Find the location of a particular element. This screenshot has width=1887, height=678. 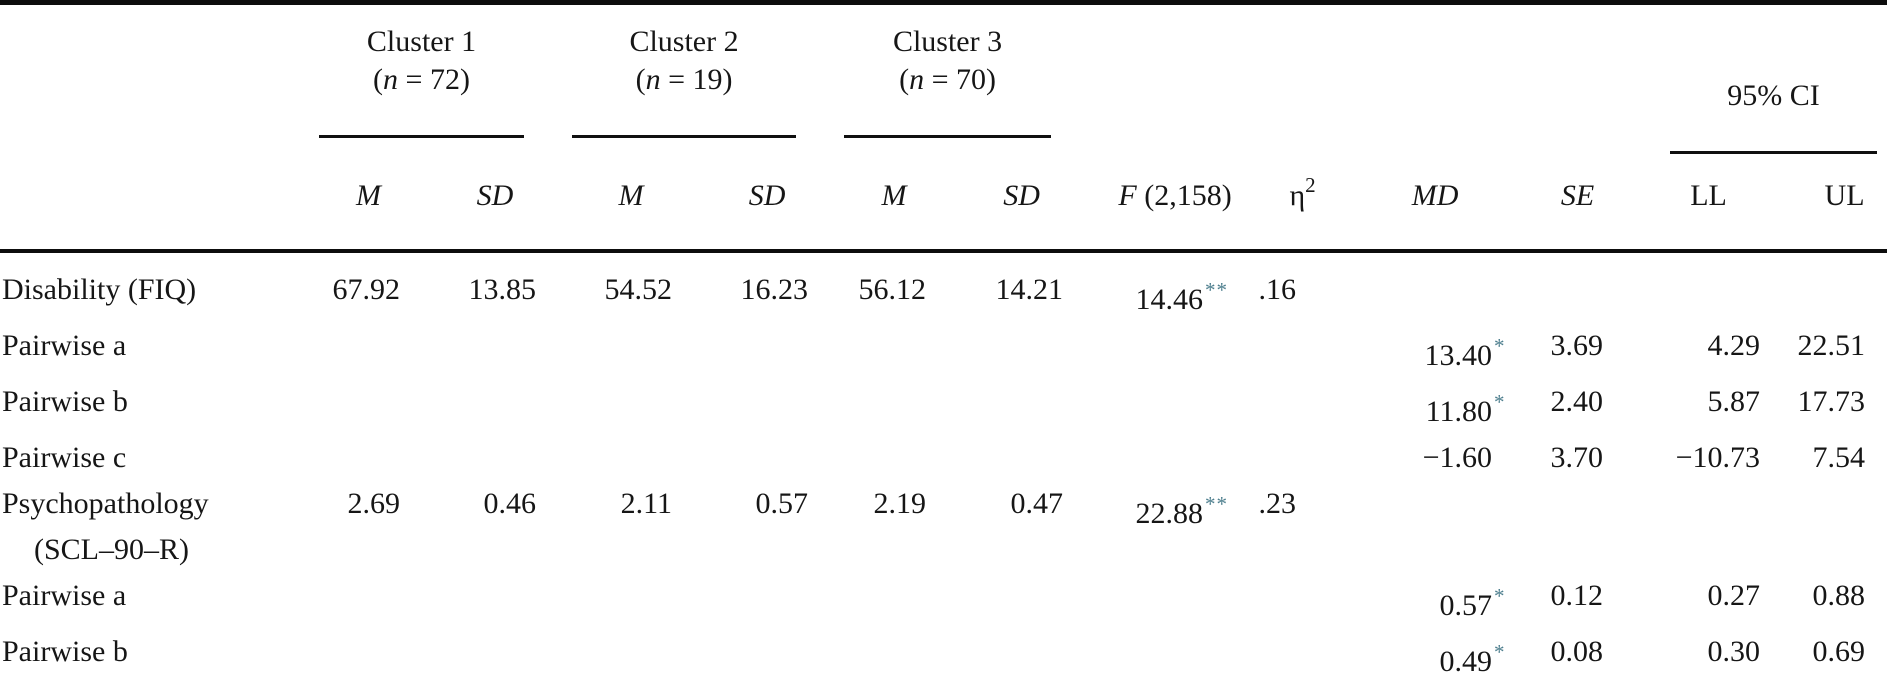

row-label-line2: (SCL–90–R) is located at coordinates (112, 549).